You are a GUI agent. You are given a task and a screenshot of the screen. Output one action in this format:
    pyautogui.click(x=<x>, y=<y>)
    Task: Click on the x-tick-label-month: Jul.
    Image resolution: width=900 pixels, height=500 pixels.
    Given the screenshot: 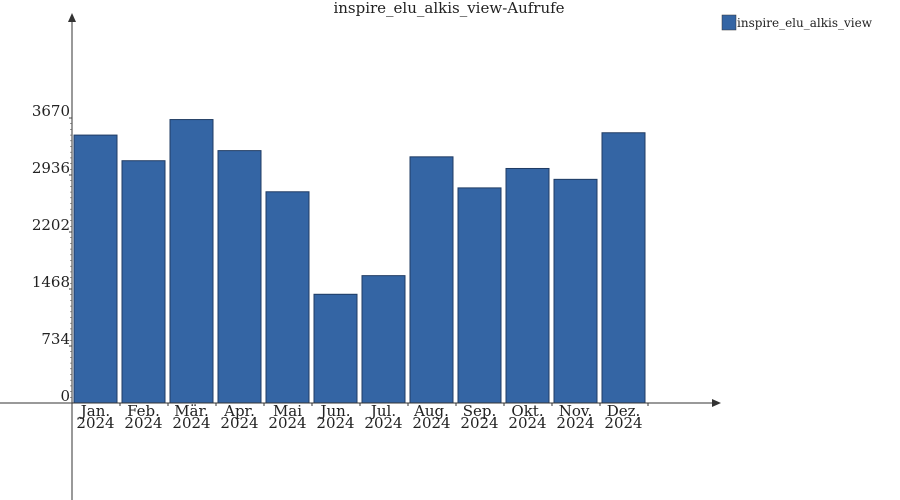 What is the action you would take?
    pyautogui.click(x=382, y=411)
    